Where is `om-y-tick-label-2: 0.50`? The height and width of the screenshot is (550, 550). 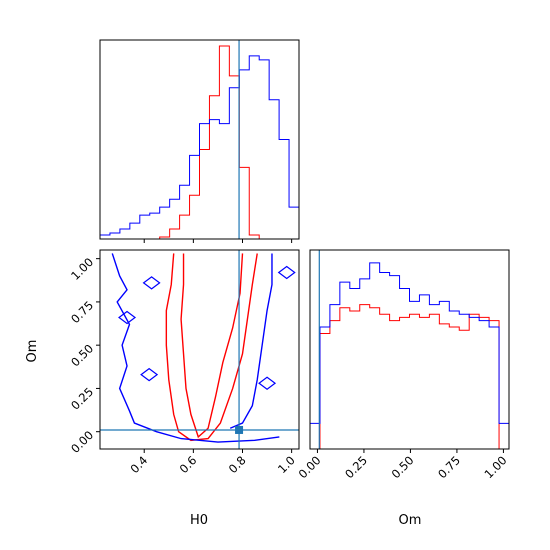
om-y-tick-label-2: 0.50 is located at coordinates (82, 355).